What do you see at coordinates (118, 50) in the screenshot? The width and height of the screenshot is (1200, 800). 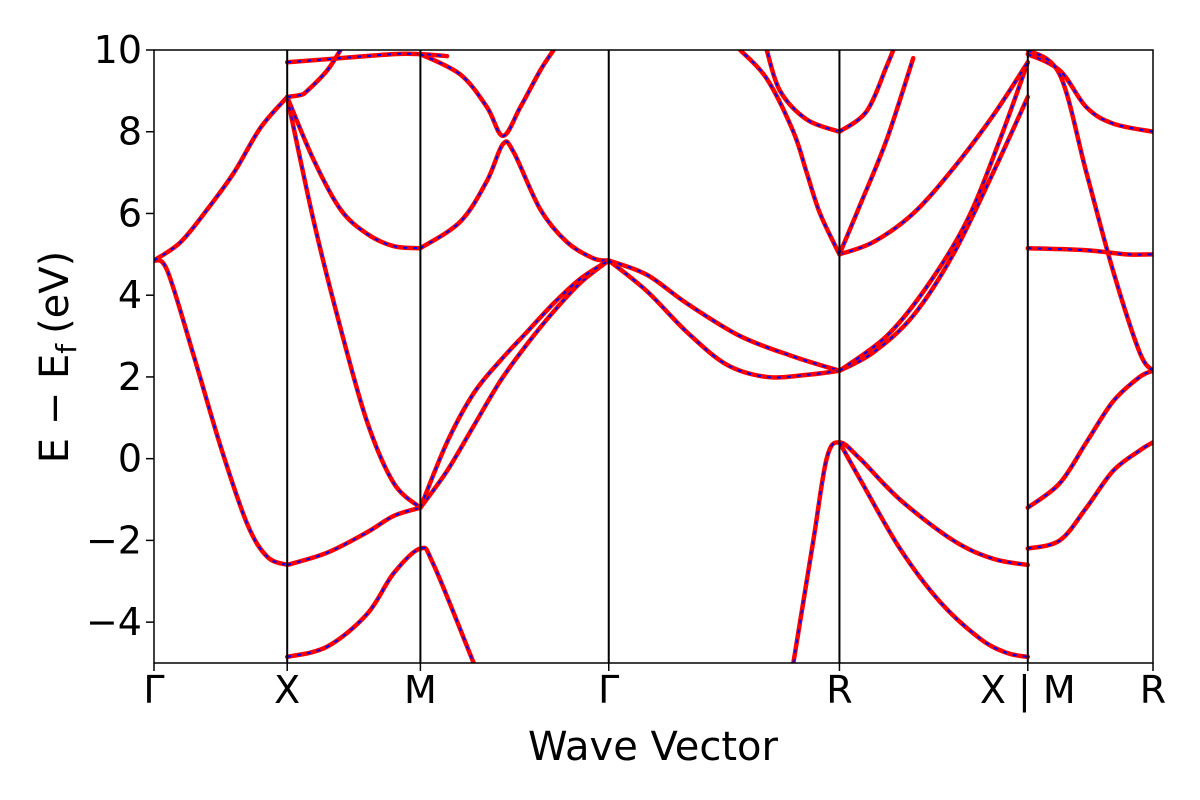 I see `y-tick-label: 10` at bounding box center [118, 50].